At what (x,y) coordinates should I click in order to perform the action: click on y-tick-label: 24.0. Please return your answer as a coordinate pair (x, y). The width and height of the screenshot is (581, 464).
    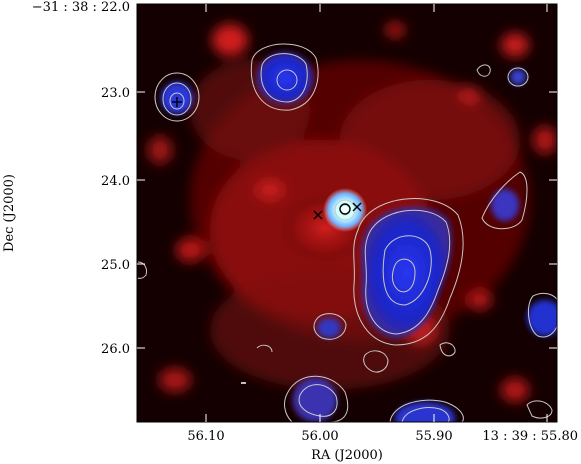
    Looking at the image, I should click on (115, 181).